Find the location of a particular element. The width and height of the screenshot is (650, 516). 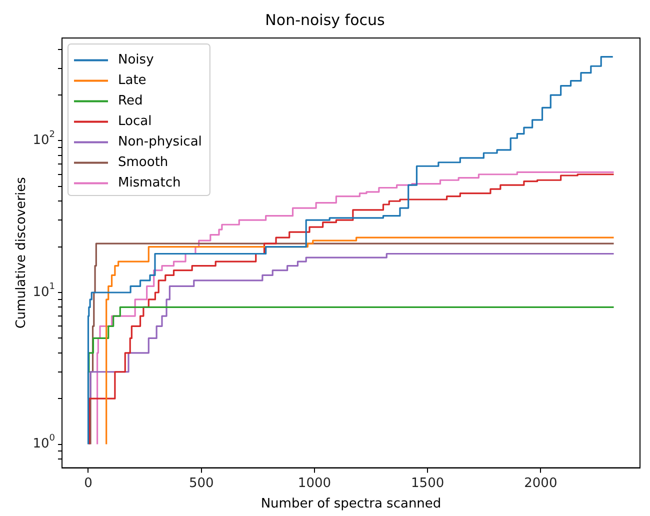

legend-label: Non-physical is located at coordinates (160, 142).